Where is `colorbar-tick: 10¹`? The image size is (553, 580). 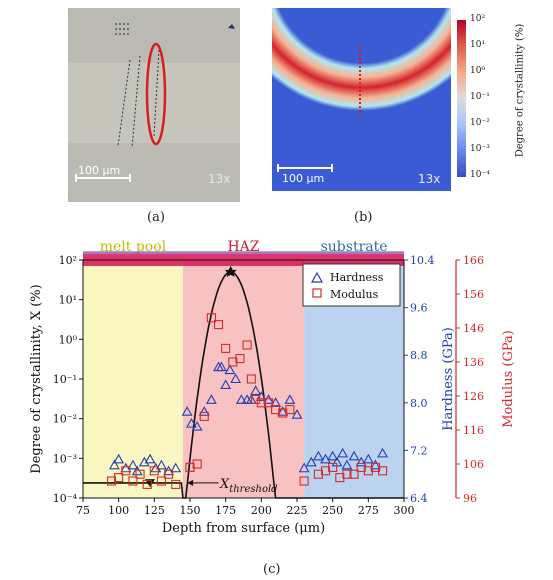 colorbar-tick: 10¹ is located at coordinates (478, 45).